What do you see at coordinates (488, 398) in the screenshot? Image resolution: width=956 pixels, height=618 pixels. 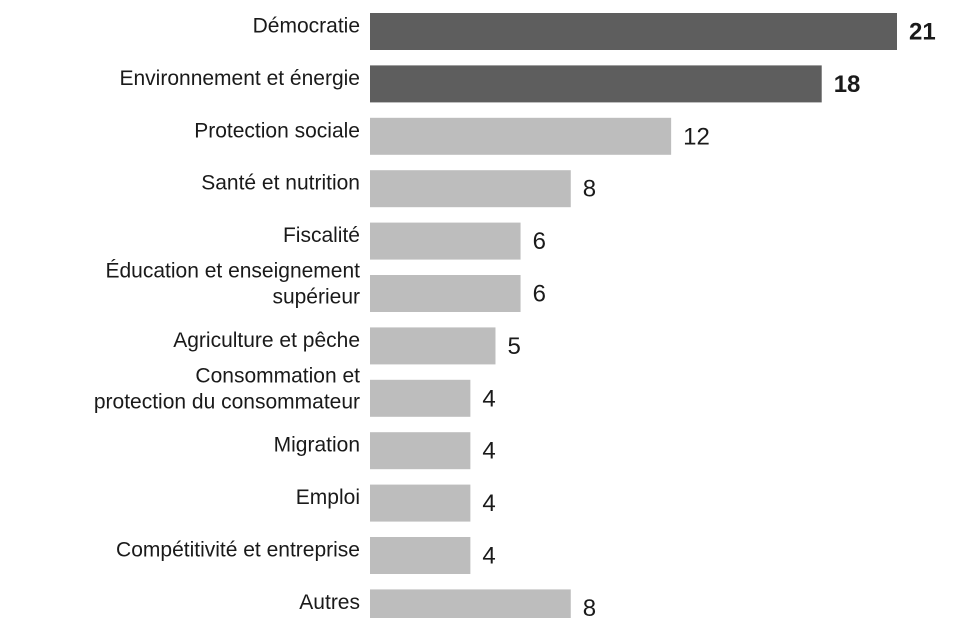 I see `value-label-8: 4` at bounding box center [488, 398].